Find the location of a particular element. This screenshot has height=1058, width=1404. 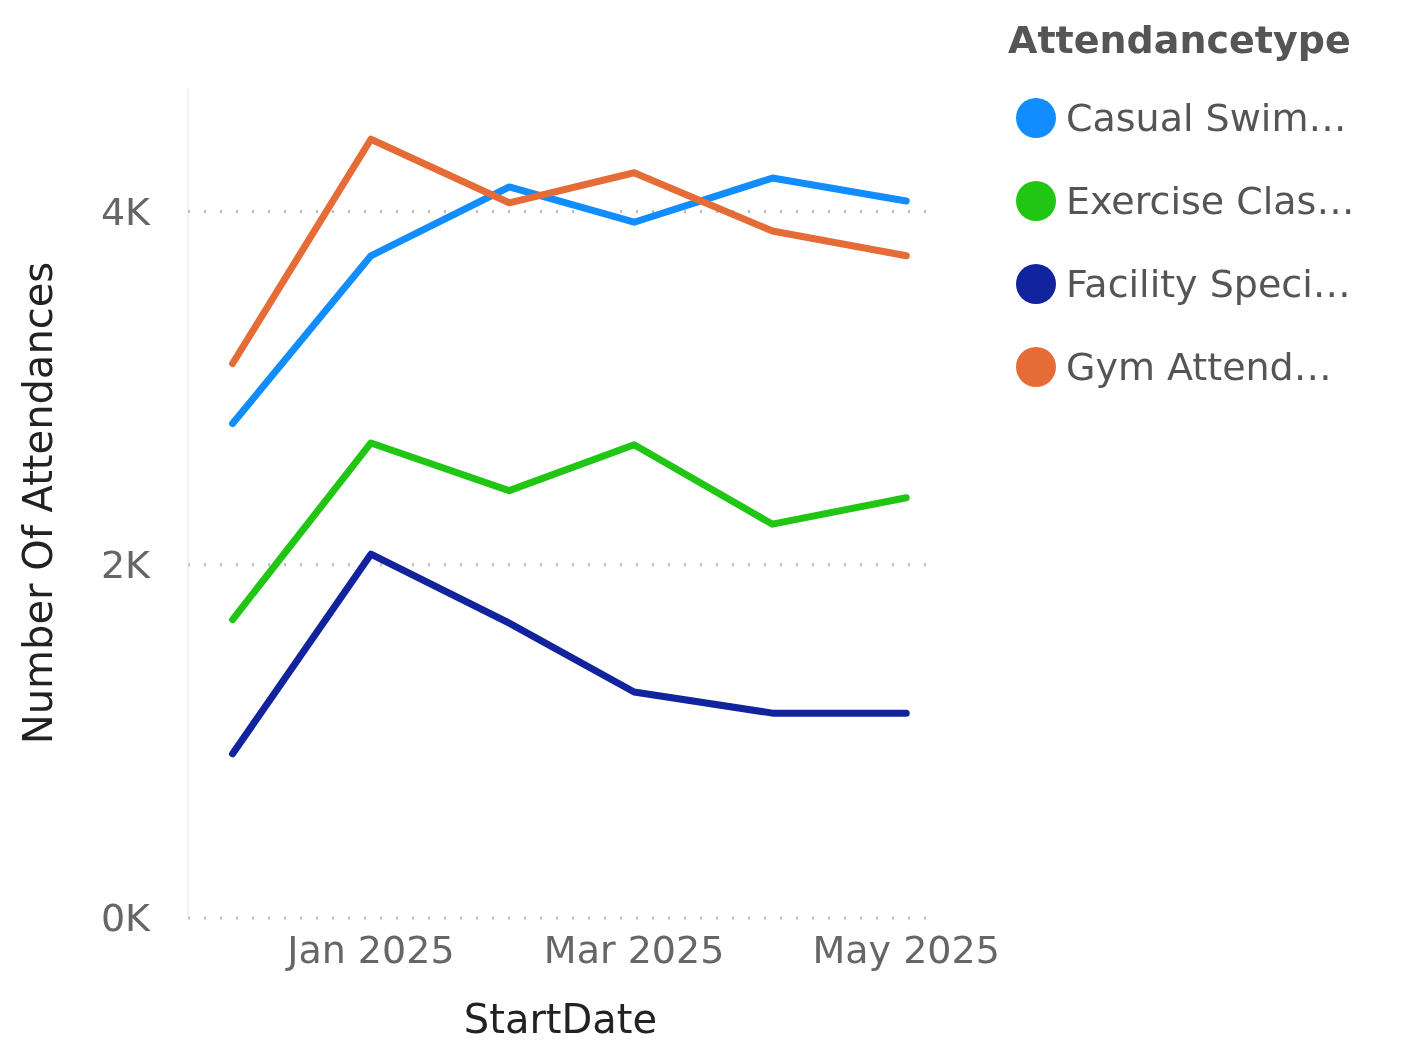

x-axis-title: StartDate is located at coordinates (560, 1019).